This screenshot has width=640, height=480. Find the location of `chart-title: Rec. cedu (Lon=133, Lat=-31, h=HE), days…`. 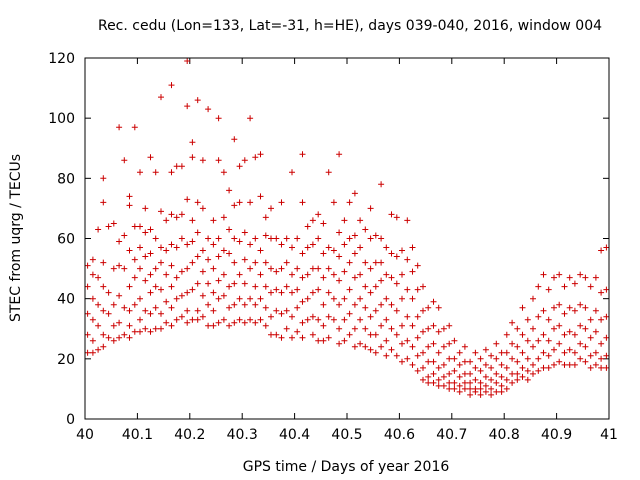

chart-title: Rec. cedu (Lon=133, Lat=-31, h=HE), days… is located at coordinates (350, 26).